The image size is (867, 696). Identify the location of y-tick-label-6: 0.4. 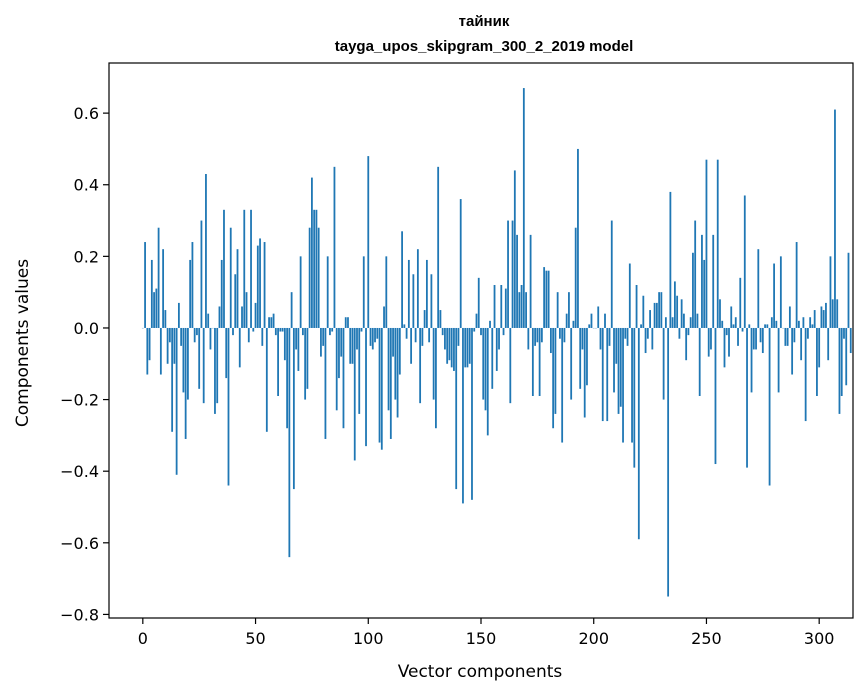
(86, 185).